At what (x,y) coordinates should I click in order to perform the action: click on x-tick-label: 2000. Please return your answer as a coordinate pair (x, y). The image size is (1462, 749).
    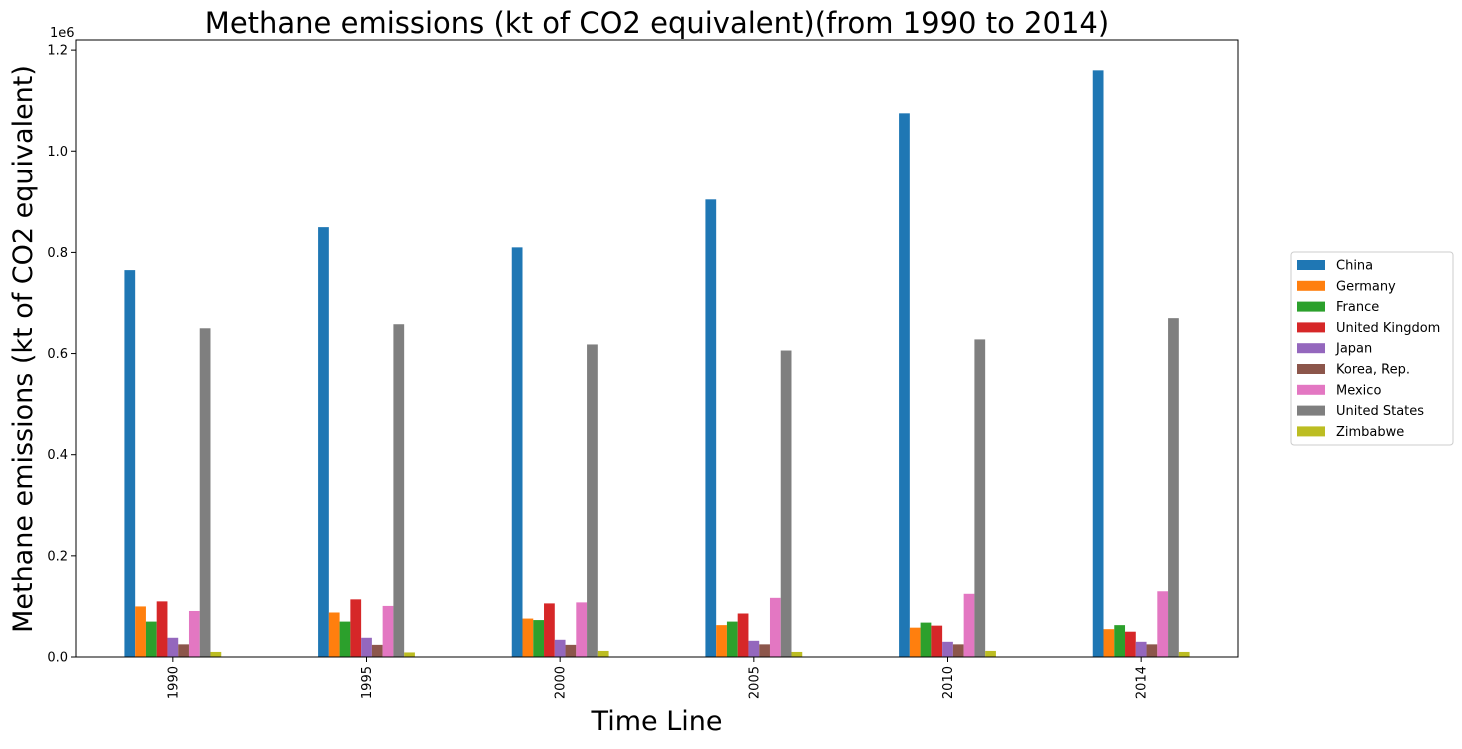
    Looking at the image, I should click on (561, 682).